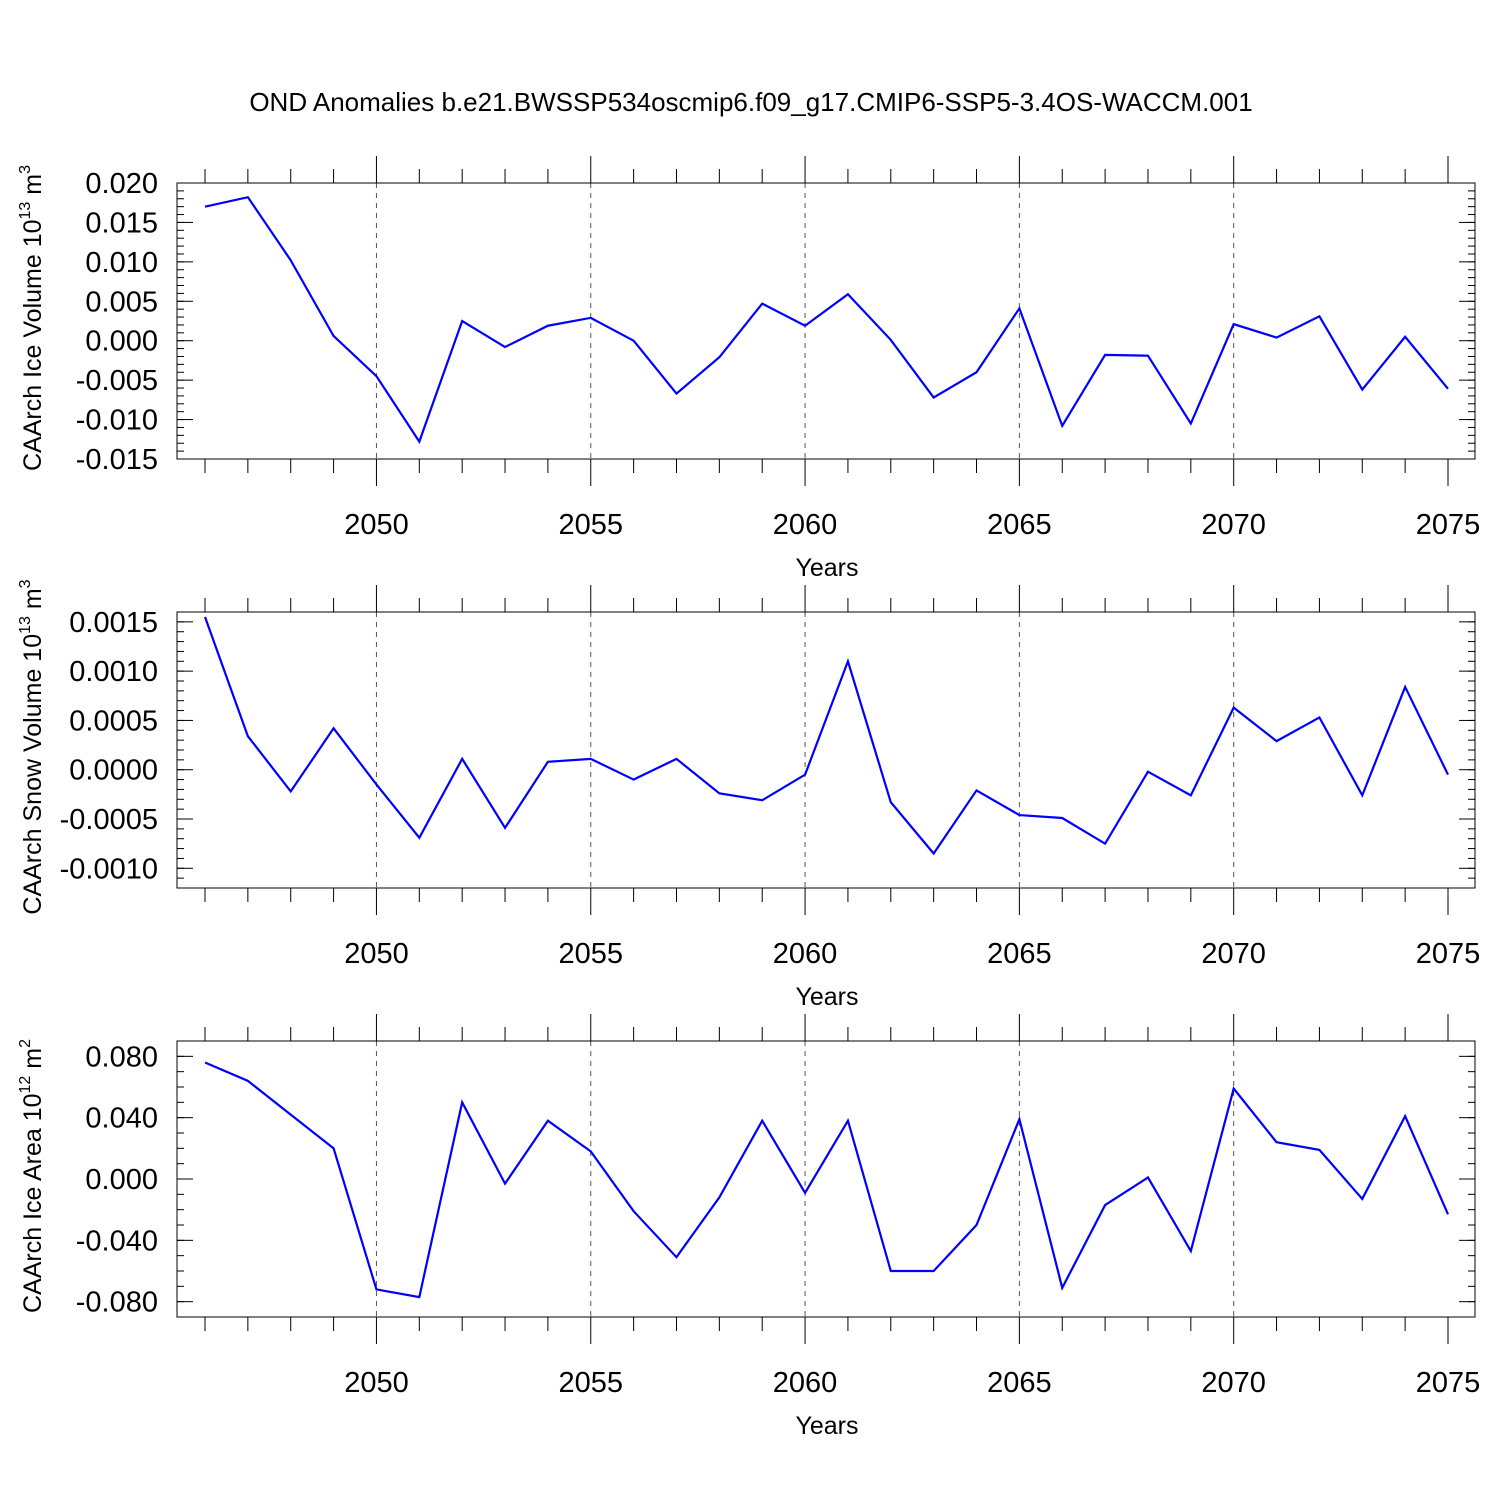  I want to click on y-tick-label: 0.0010, so click(113, 672).